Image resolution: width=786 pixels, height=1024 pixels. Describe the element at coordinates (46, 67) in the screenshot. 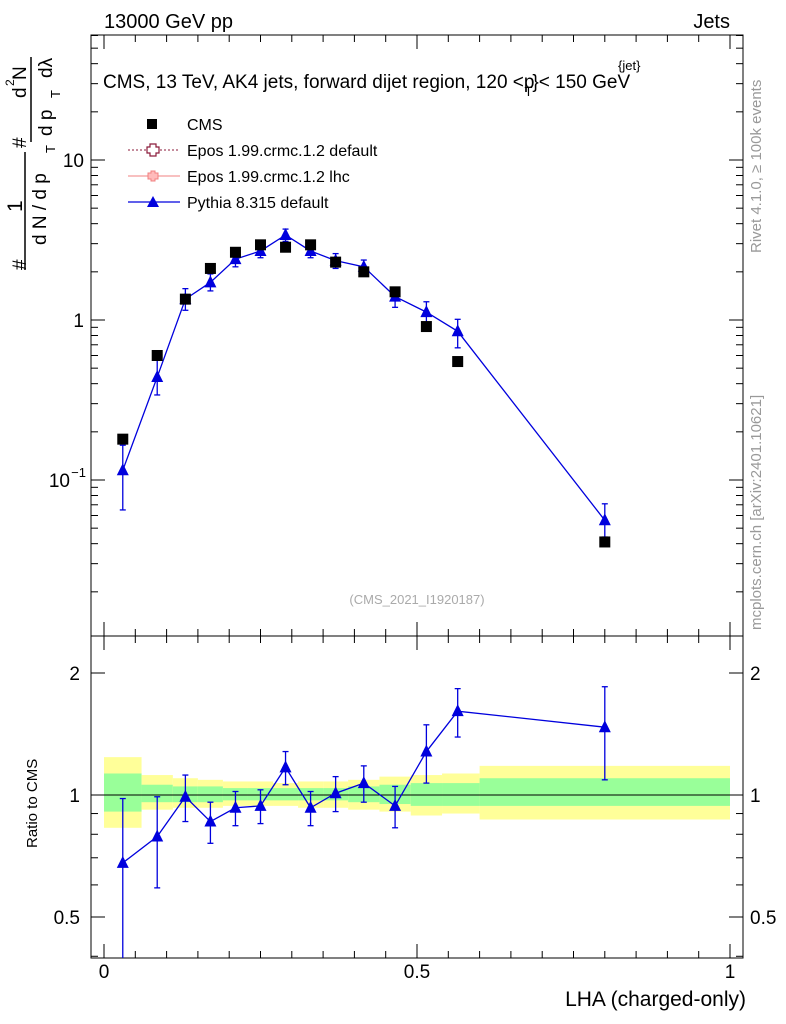

I see `svg-text: dλ` at that location.